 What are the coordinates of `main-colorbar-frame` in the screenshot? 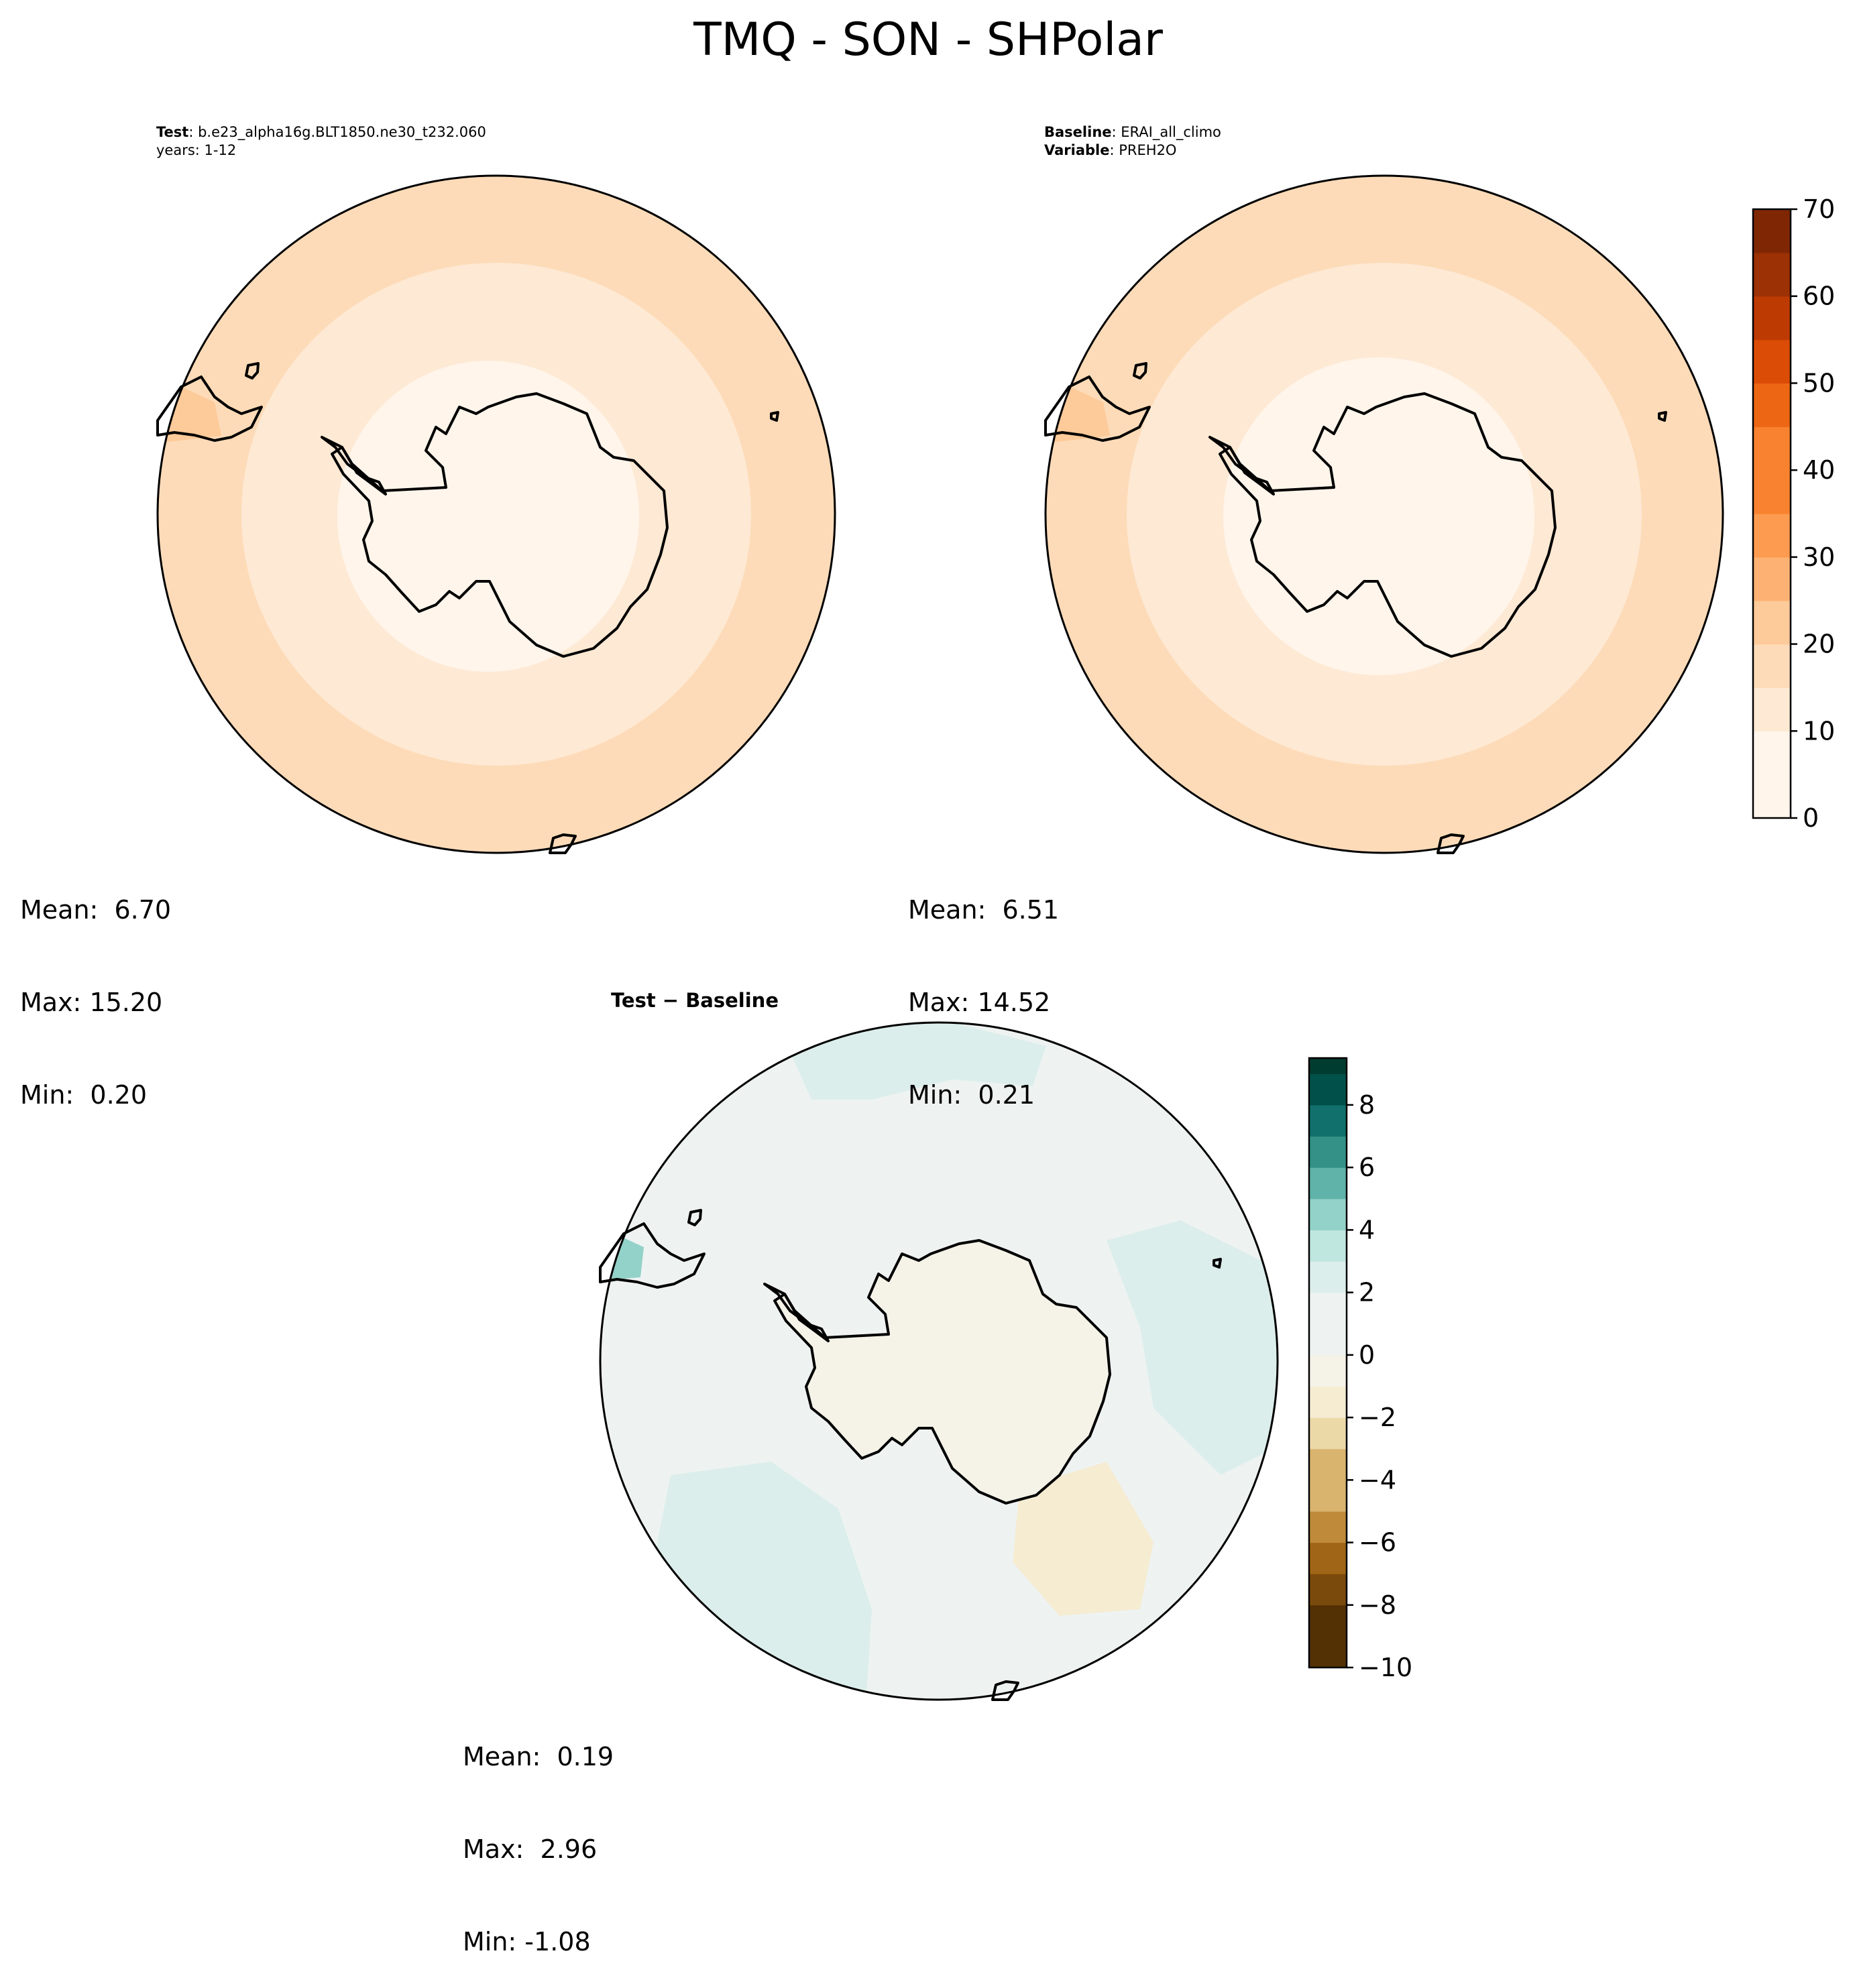 It's located at (1772, 513).